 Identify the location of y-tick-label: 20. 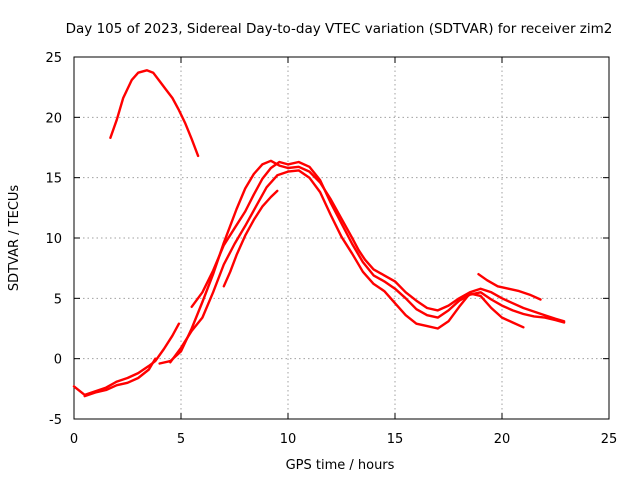
(53, 118).